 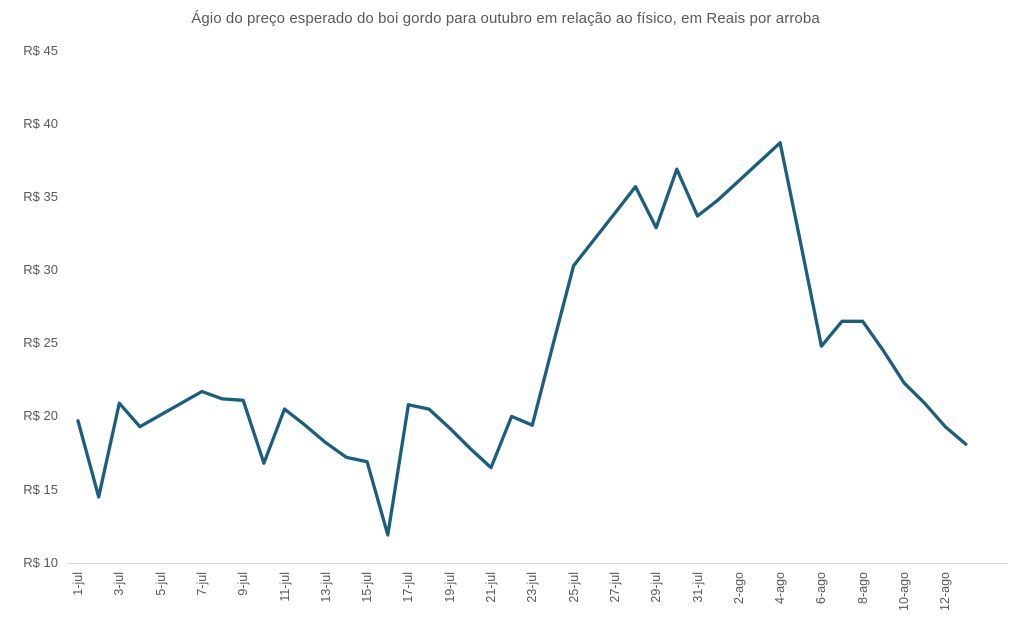 What do you see at coordinates (614, 587) in the screenshot?
I see `x-axis-label: 27-jul` at bounding box center [614, 587].